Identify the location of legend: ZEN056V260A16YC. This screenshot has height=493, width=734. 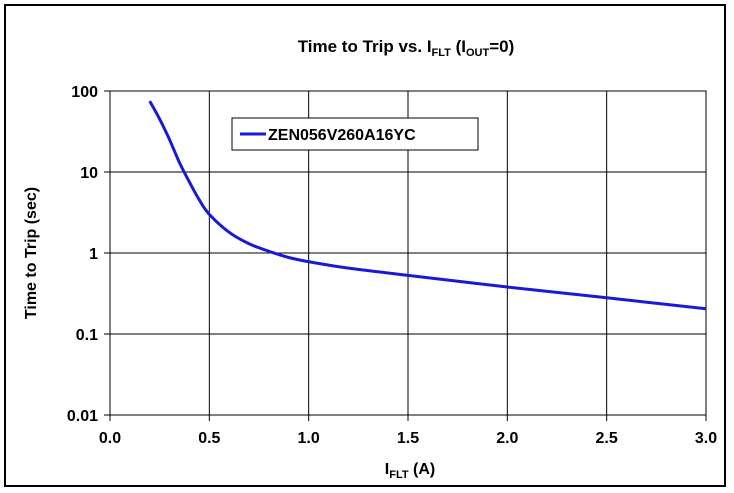
(355, 134).